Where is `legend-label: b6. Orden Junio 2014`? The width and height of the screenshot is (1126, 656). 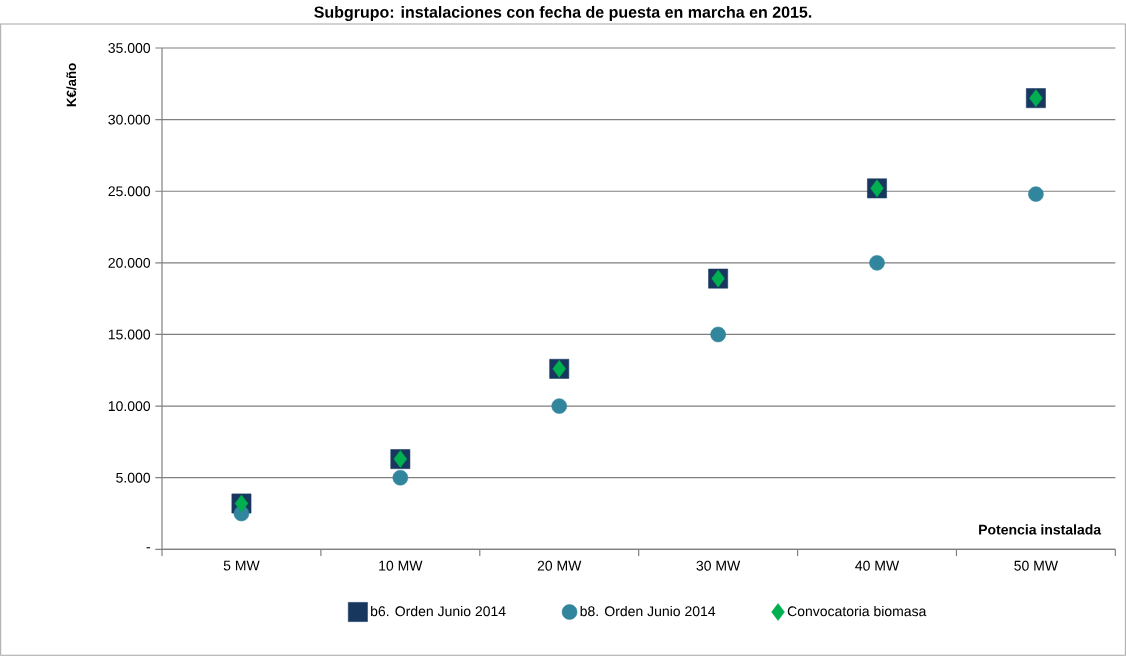 legend-label: b6. Orden Junio 2014 is located at coordinates (438, 611).